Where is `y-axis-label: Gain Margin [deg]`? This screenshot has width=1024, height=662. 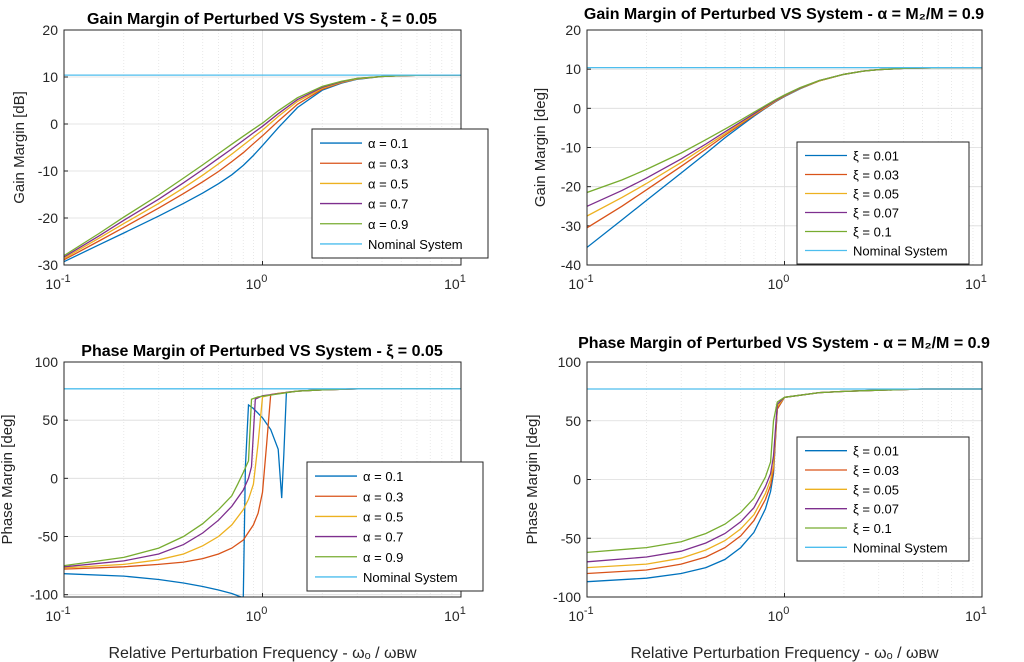
y-axis-label: Gain Margin [deg] is located at coordinates (540, 147).